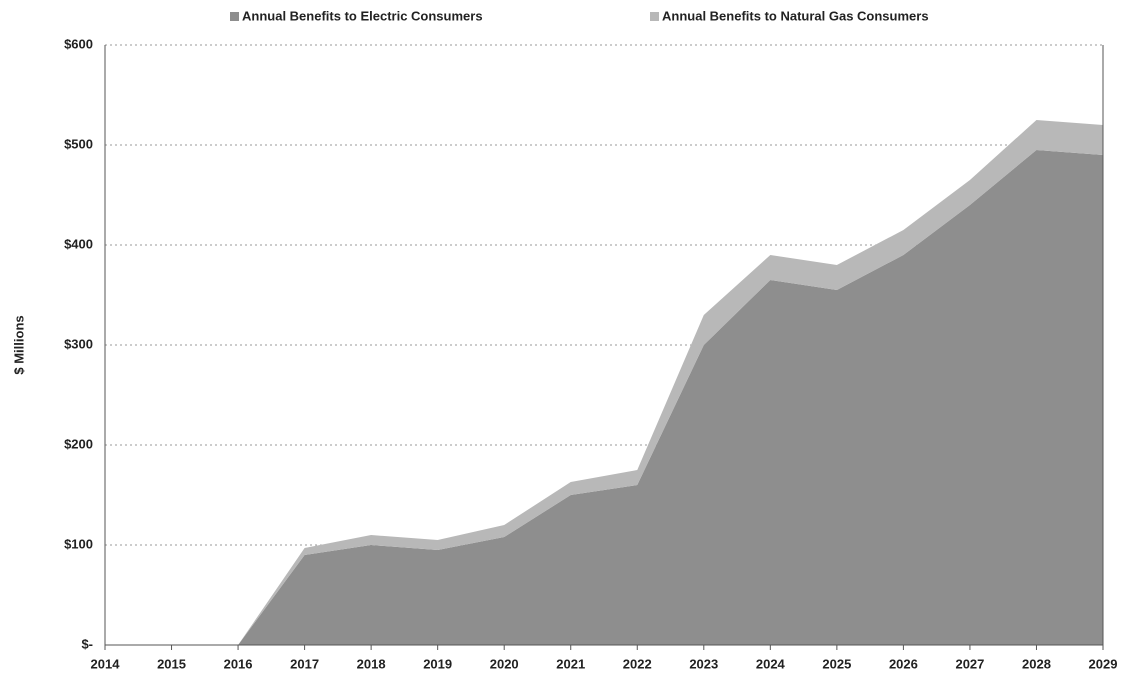 This screenshot has height=684, width=1125. I want to click on x-tick-label: 2028, so click(1036, 663).